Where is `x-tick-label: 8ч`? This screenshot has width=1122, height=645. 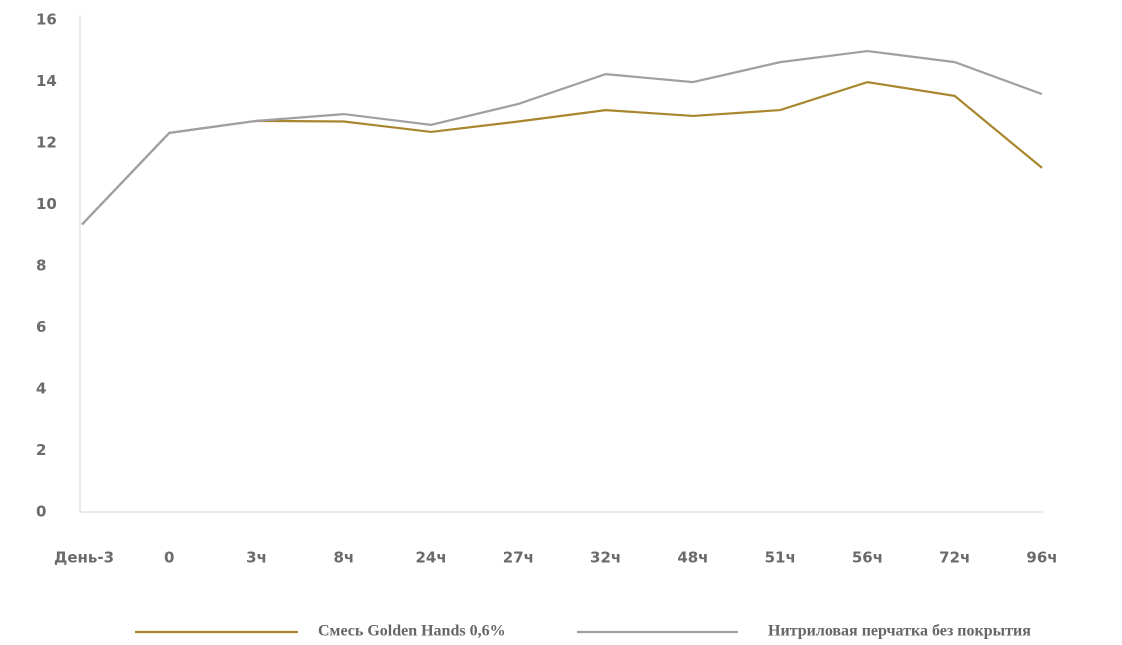 x-tick-label: 8ч is located at coordinates (343, 558).